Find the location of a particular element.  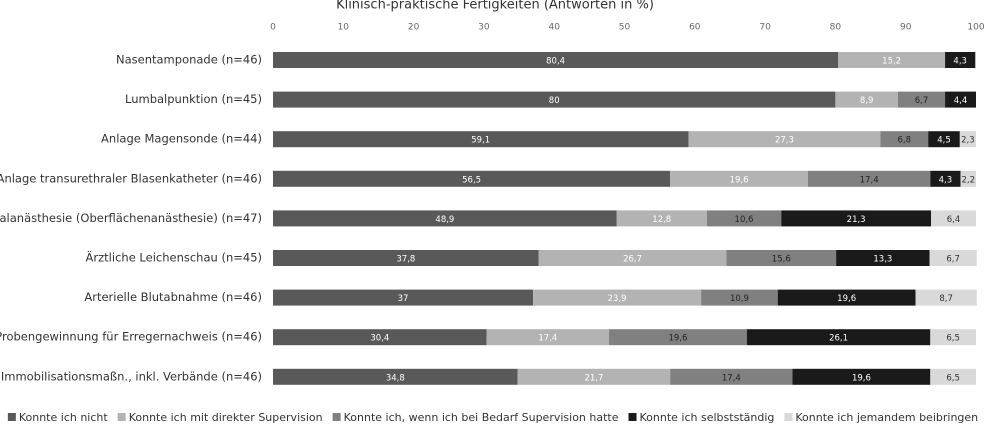

value-label: 80 is located at coordinates (554, 101).